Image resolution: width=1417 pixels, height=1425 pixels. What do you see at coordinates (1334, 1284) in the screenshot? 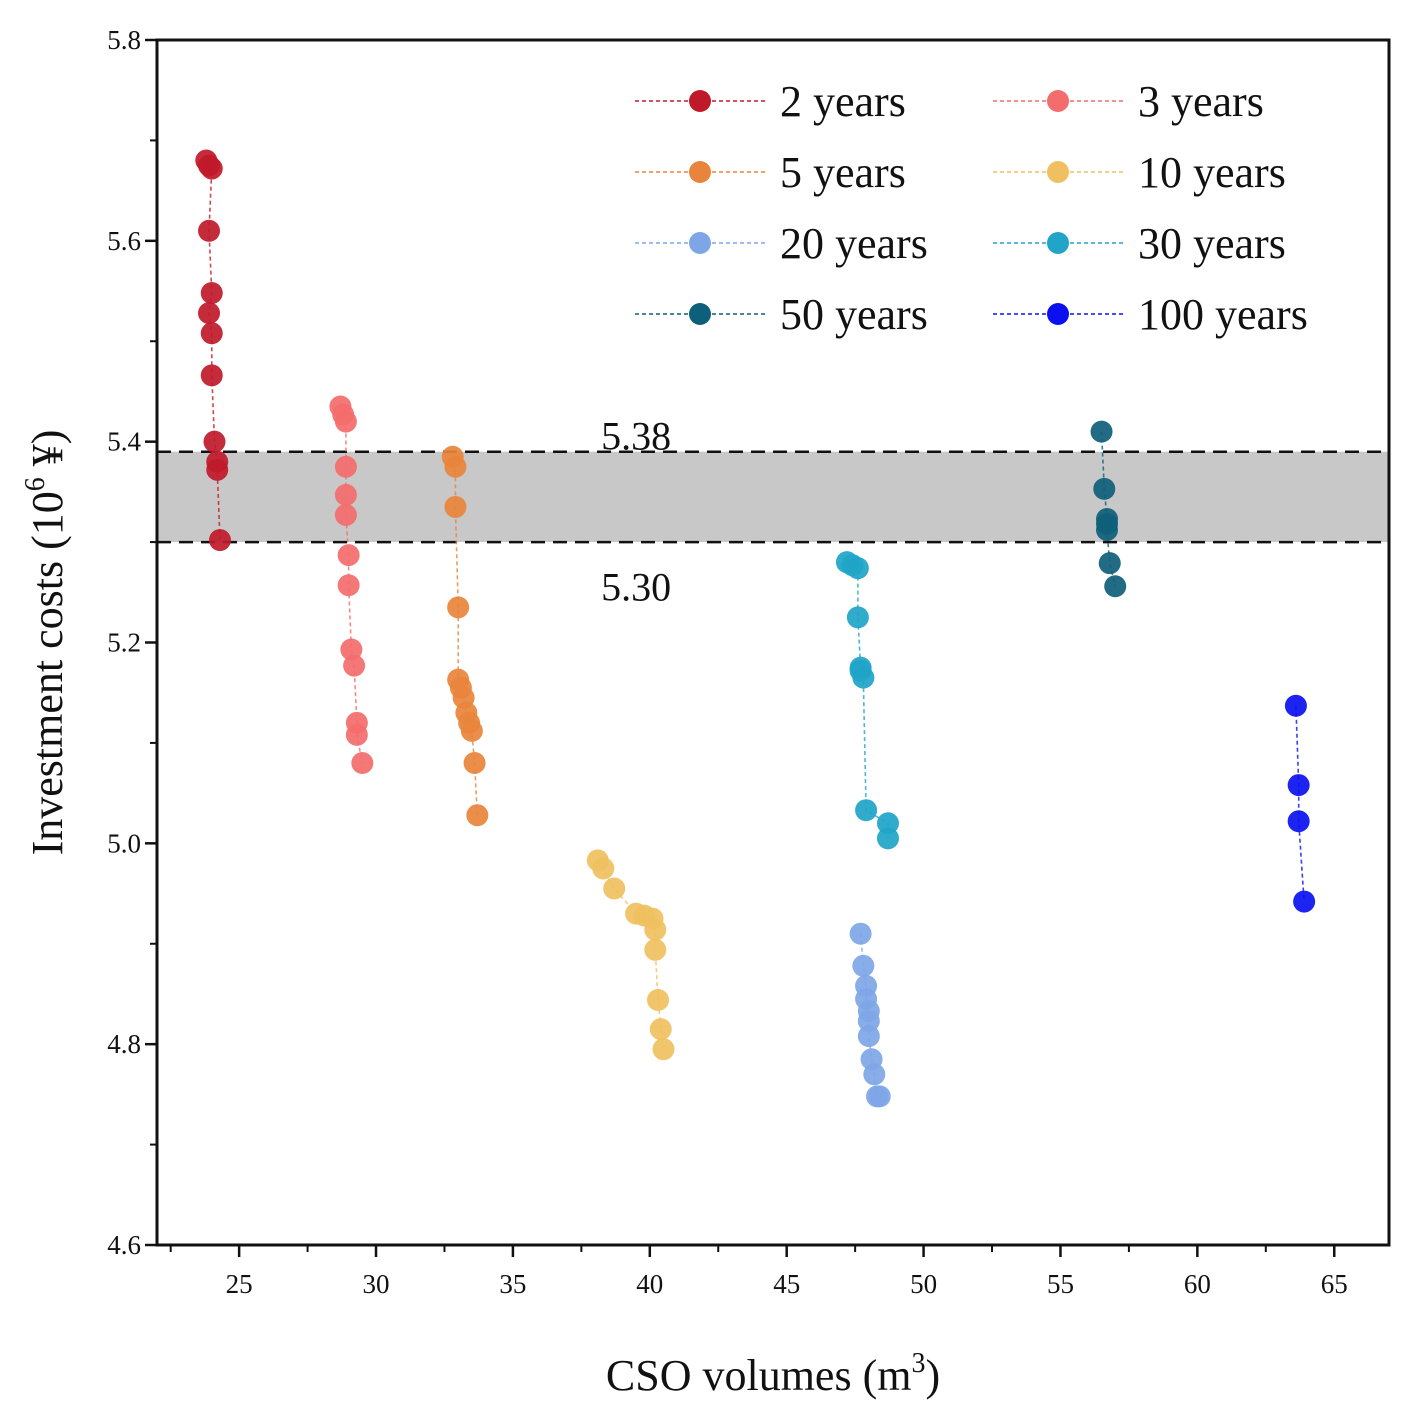
I see `x-tick-label: 65` at bounding box center [1334, 1284].